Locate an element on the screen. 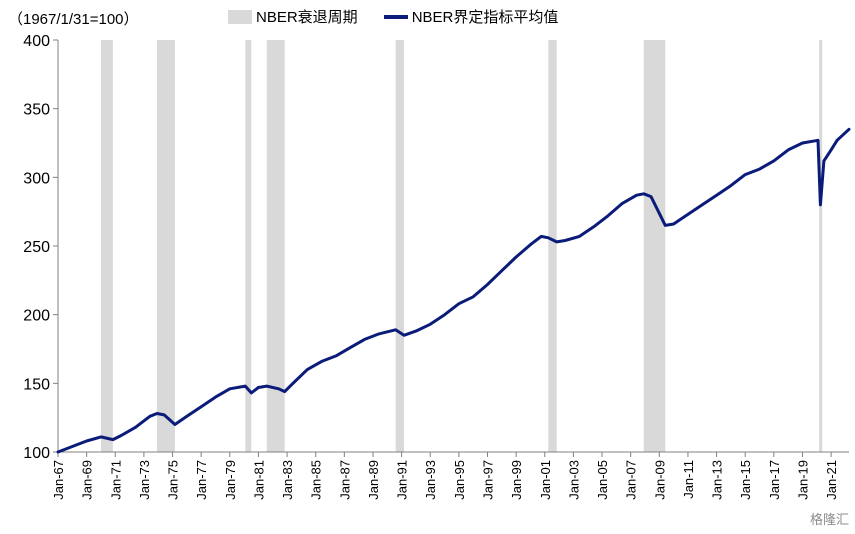 Image resolution: width=855 pixels, height=534 pixels. x-tick-label-3: Jan-71 is located at coordinates (115, 480).